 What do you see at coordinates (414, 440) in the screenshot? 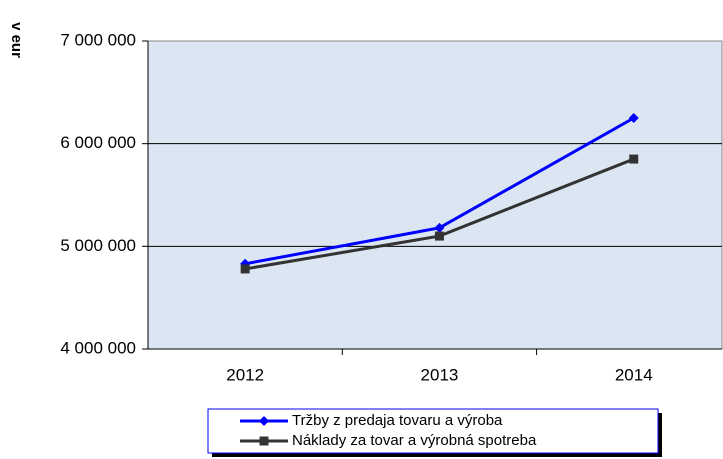
I see `legend-label: Náklady za tovar a výrobná spotreba` at bounding box center [414, 440].